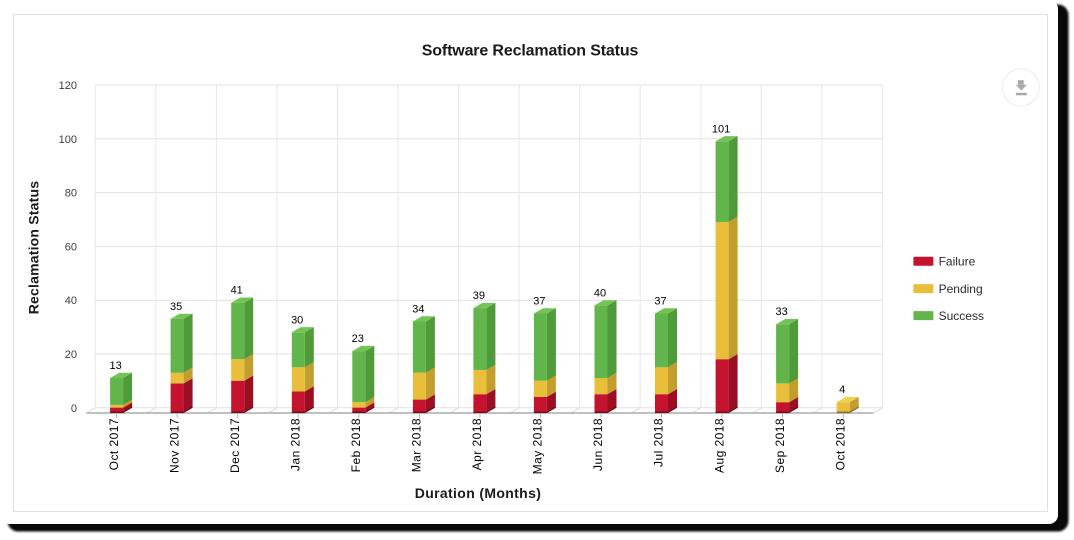 Image resolution: width=1074 pixels, height=540 pixels. Describe the element at coordinates (719, 445) in the screenshot. I see `svg-text: Aug 2018` at that location.